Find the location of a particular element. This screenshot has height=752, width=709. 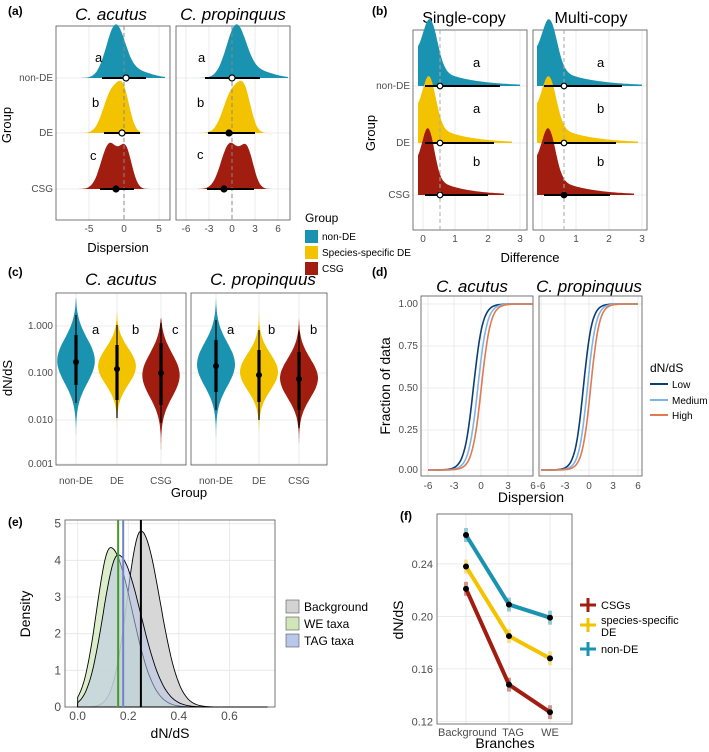

x-axis-title: Group is located at coordinates (189, 492).